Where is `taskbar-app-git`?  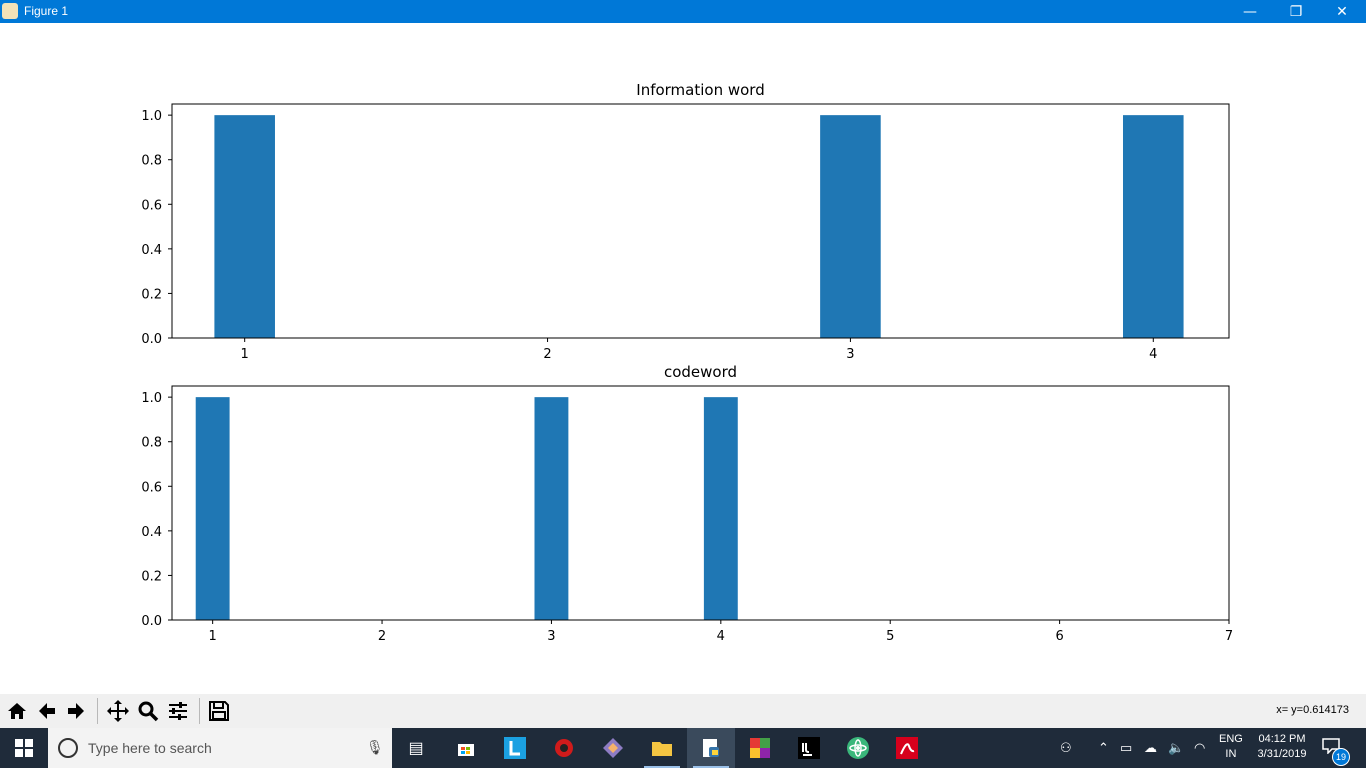
taskbar-app-git is located at coordinates (613, 748).